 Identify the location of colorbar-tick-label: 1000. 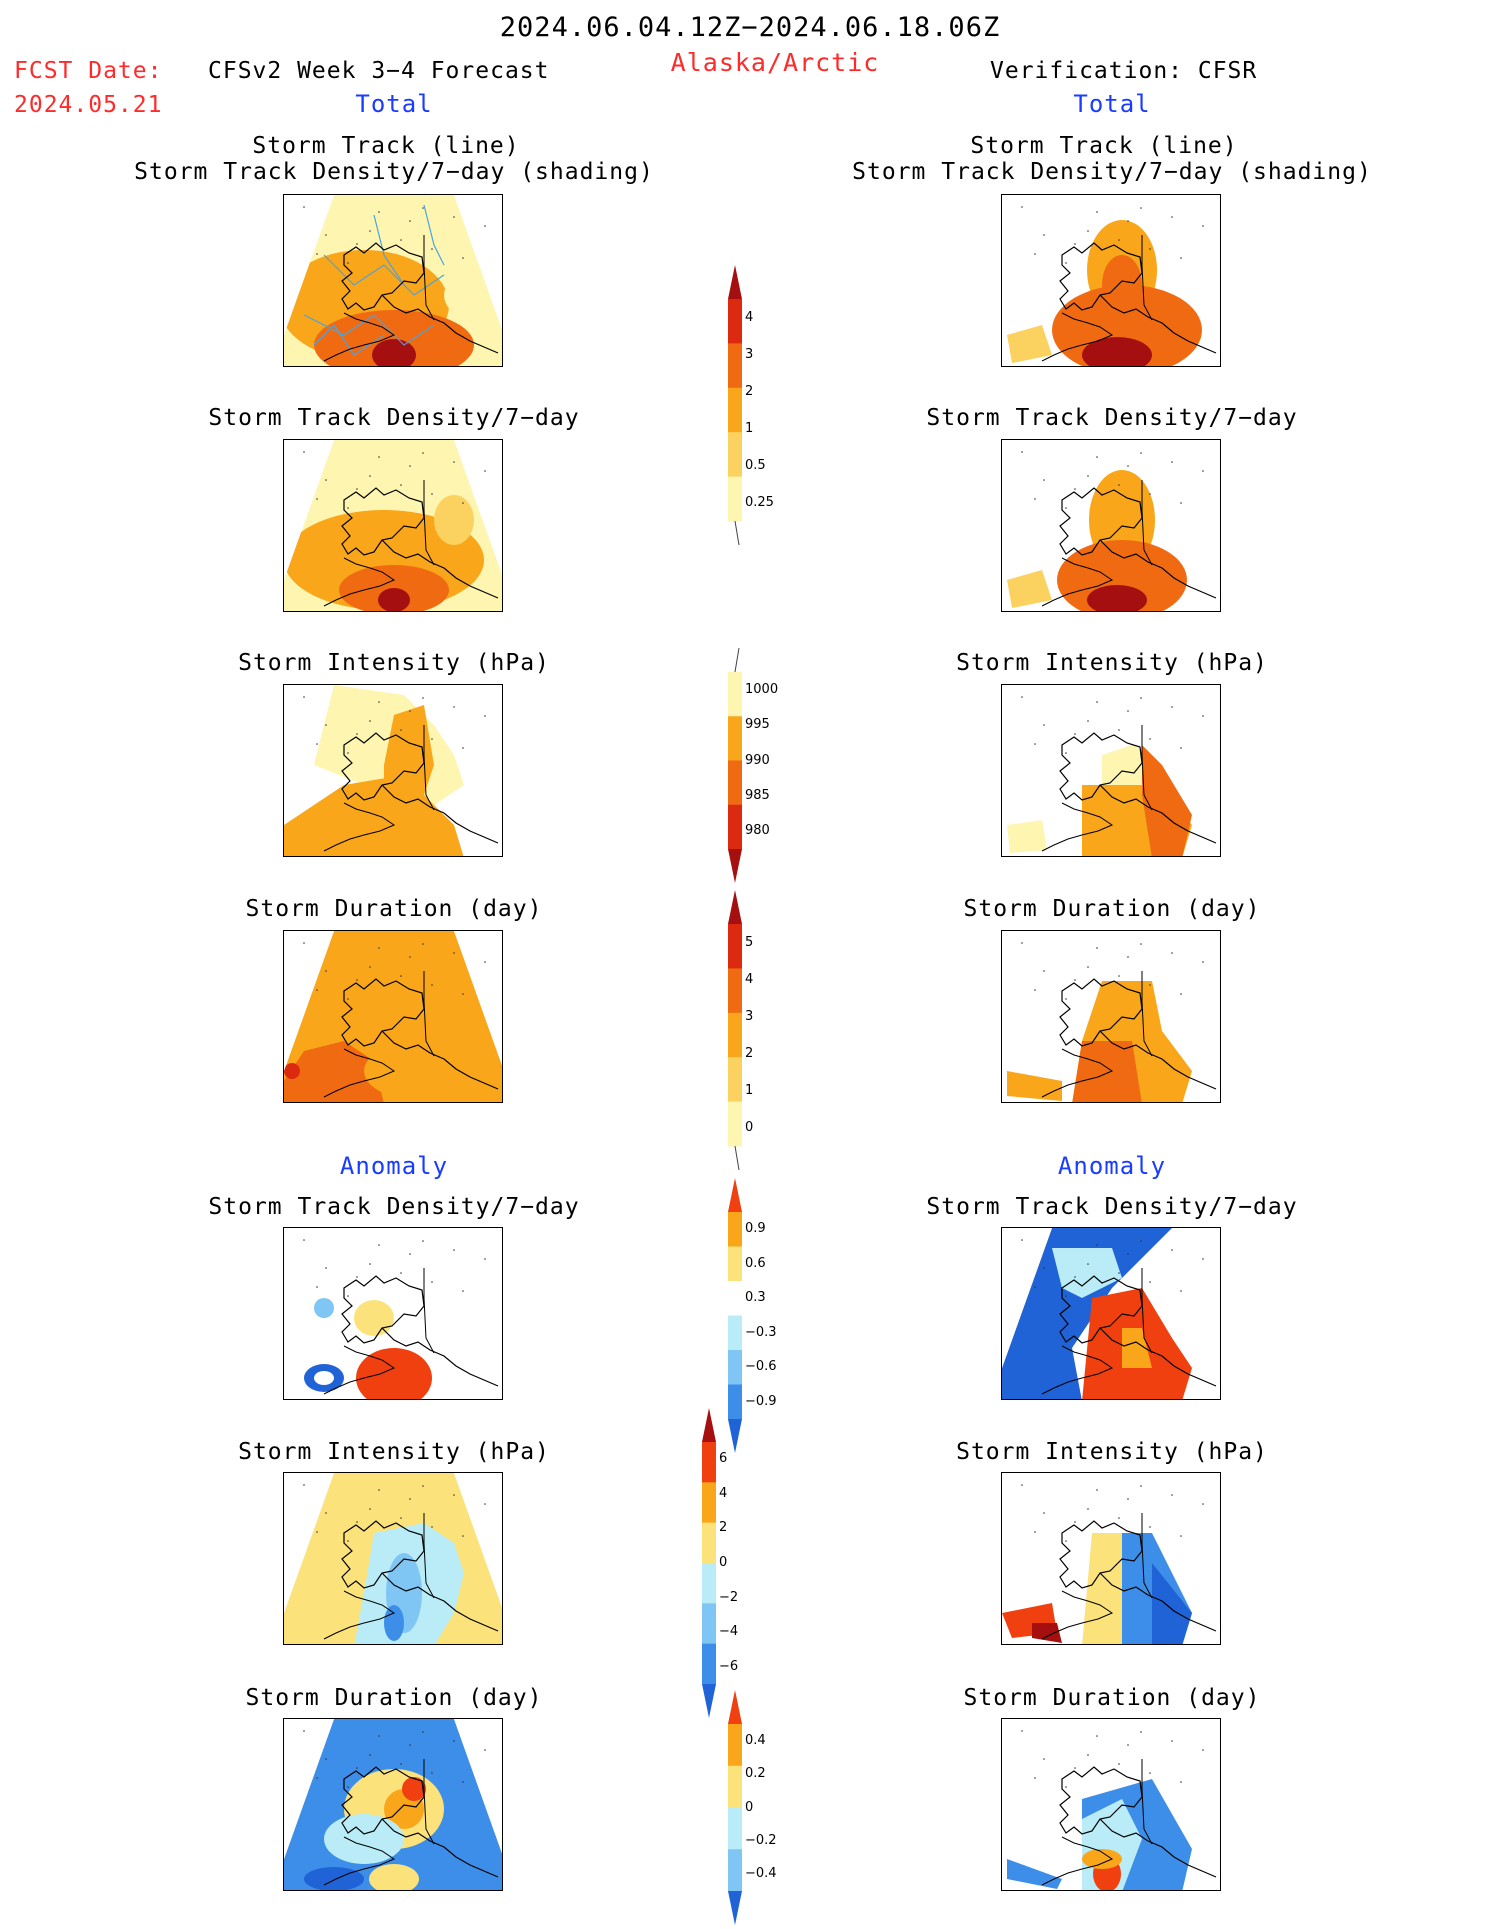
(762, 689).